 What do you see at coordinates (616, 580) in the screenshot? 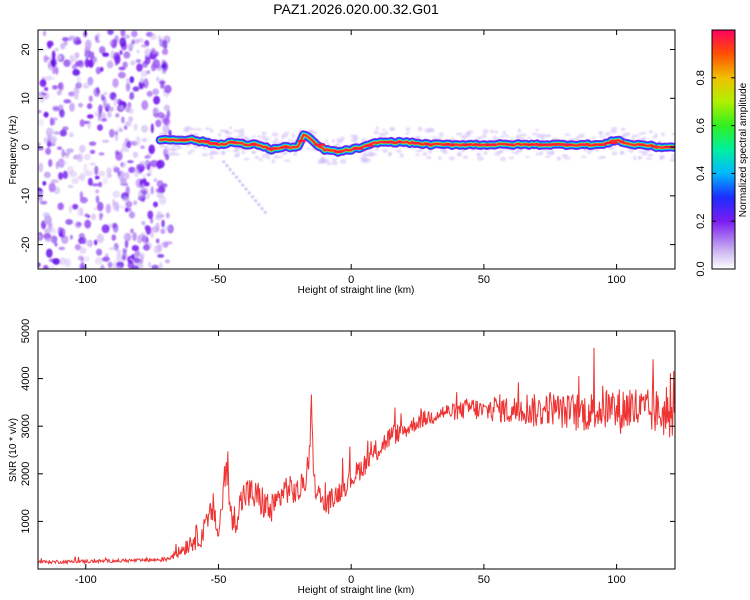
I see `snr-xtick-label: 100` at bounding box center [616, 580].